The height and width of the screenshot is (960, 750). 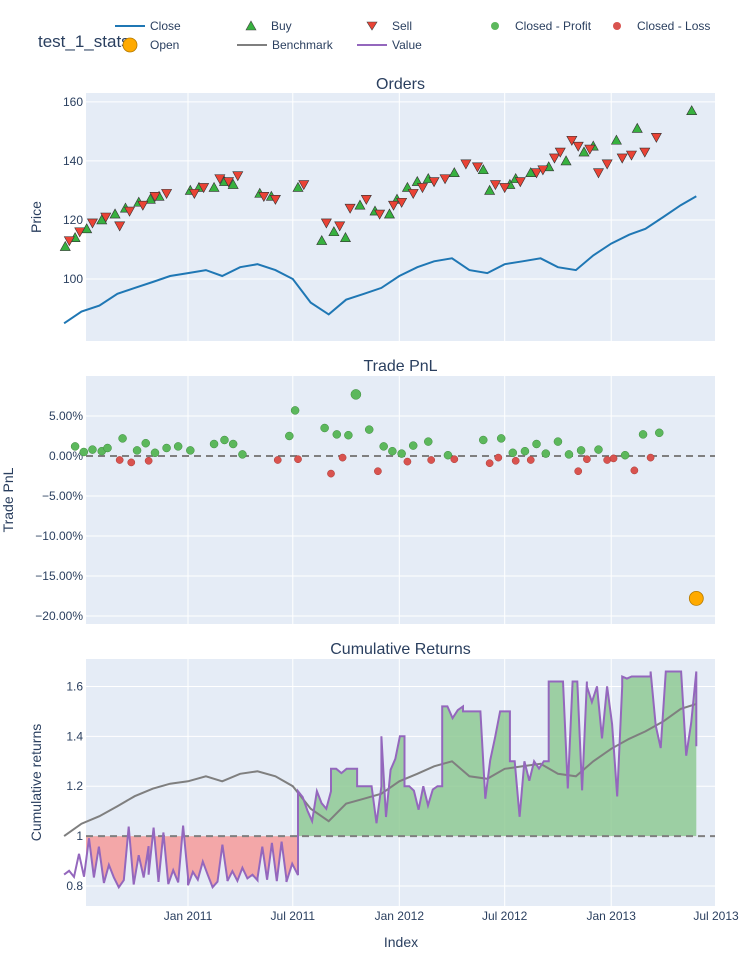 I want to click on y-tick-label: 120, so click(x=73, y=220).